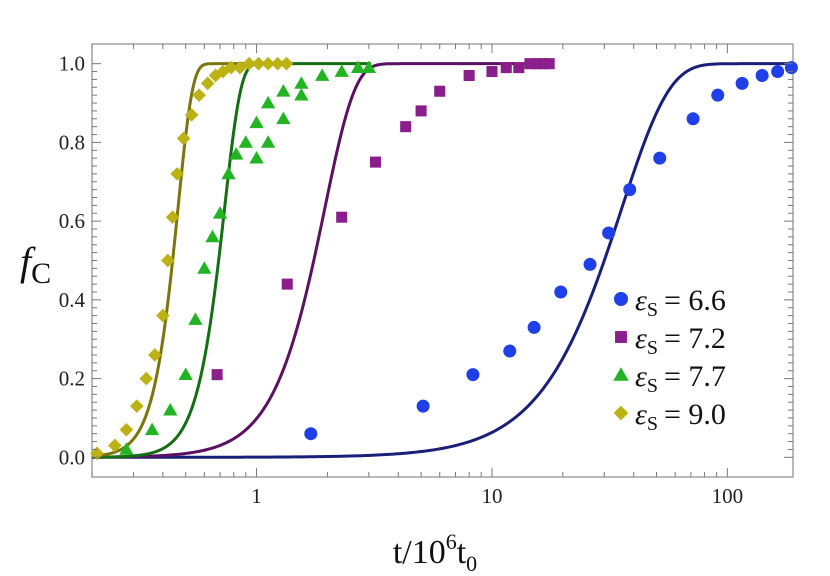 This screenshot has height=576, width=830. What do you see at coordinates (72, 64) in the screenshot?
I see `y-tick-label: 1.0` at bounding box center [72, 64].